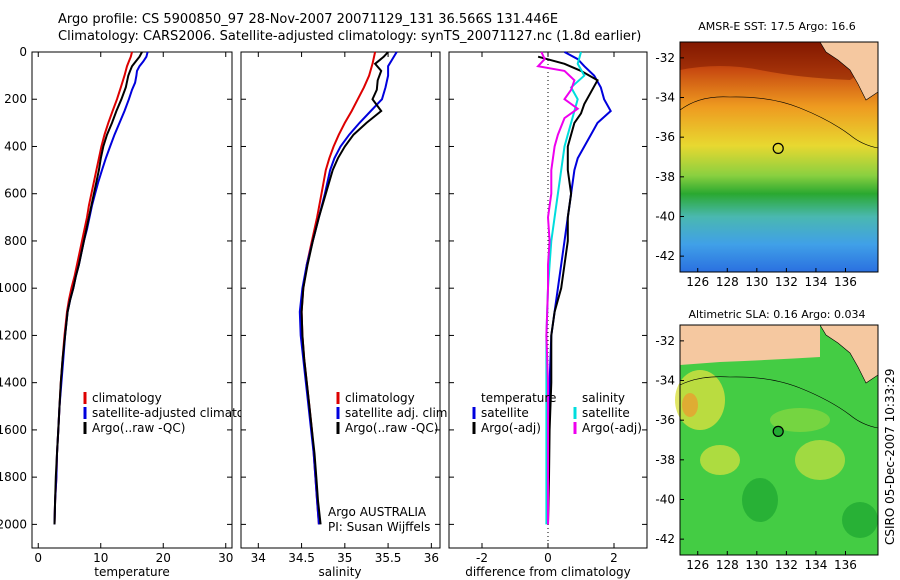 The image size is (900, 580). I want to click on y-tick-label: 1600, so click(13, 430).